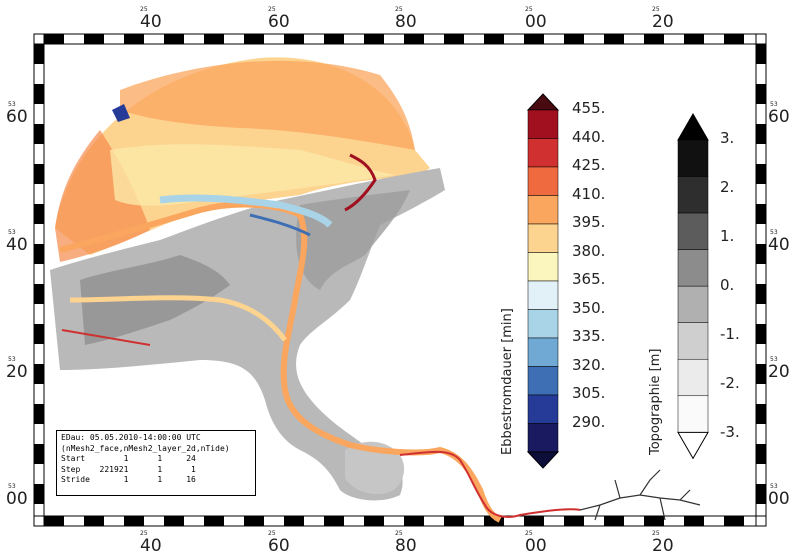  What do you see at coordinates (490, 484) in the screenshot?
I see `channel-elbe-upper` at bounding box center [490, 484].